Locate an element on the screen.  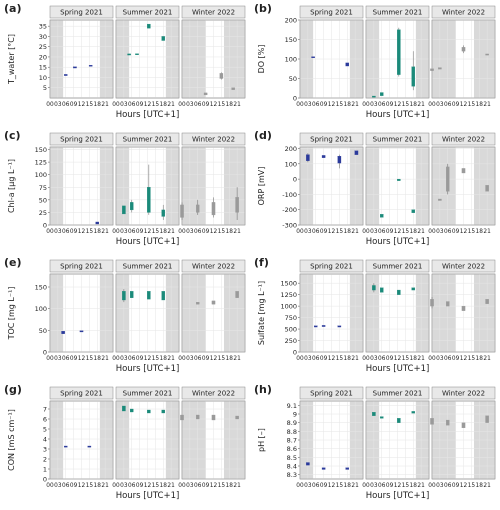
y-tick-label: 8.5 is located at coordinates (292, 458).